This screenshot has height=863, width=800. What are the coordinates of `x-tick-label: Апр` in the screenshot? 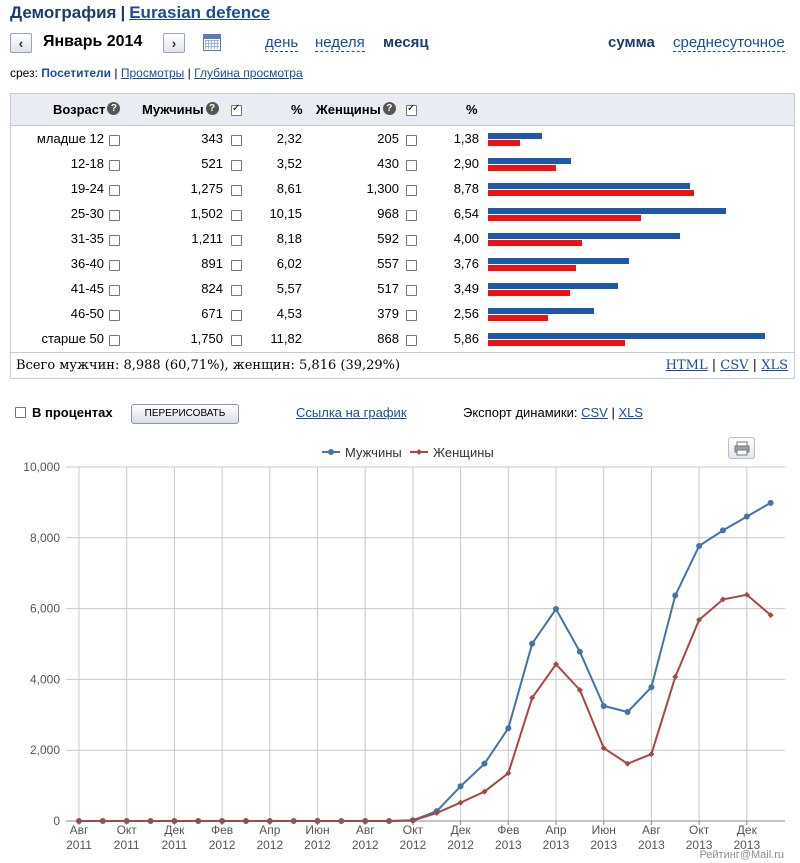 It's located at (556, 830).